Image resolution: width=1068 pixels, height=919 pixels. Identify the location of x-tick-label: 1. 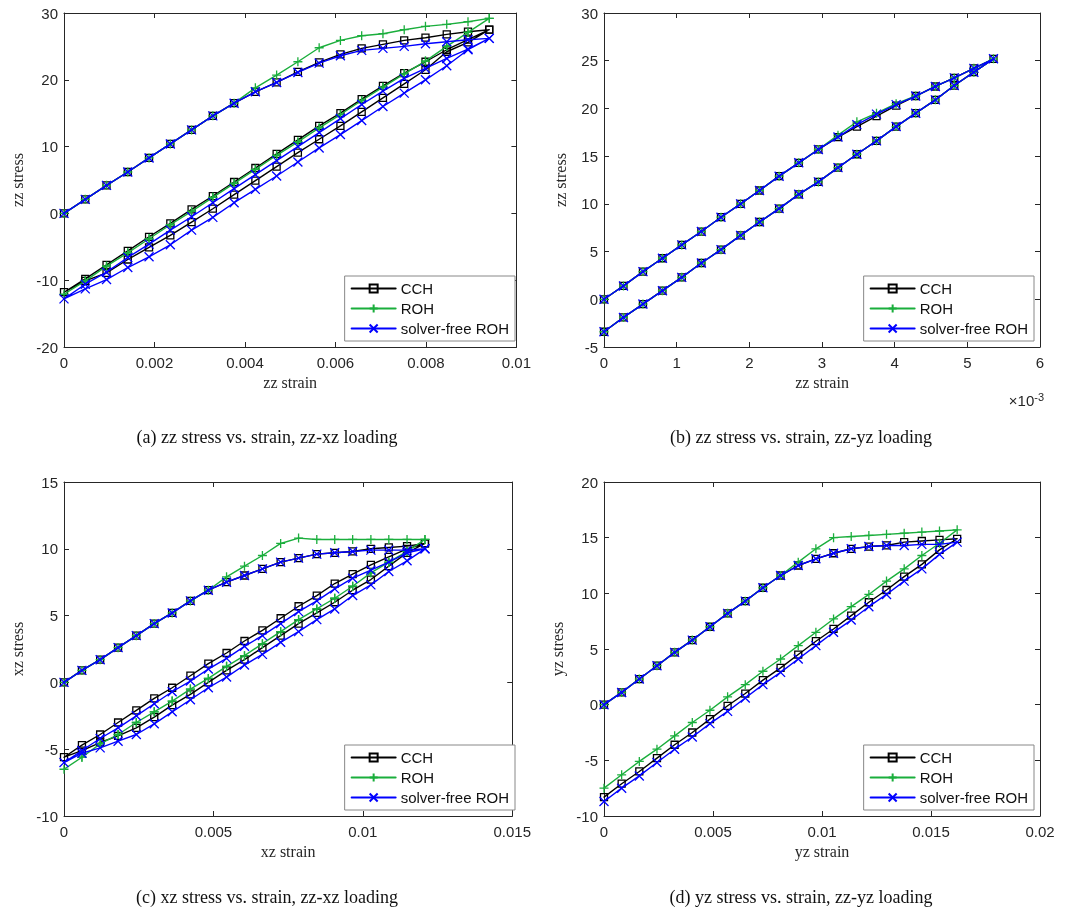
(676, 362).